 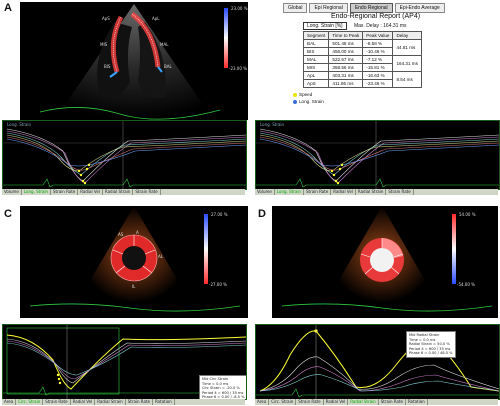 What do you see at coordinates (346, 35) in the screenshot?
I see `col-time-to-peak: Time to Peak` at bounding box center [346, 35].